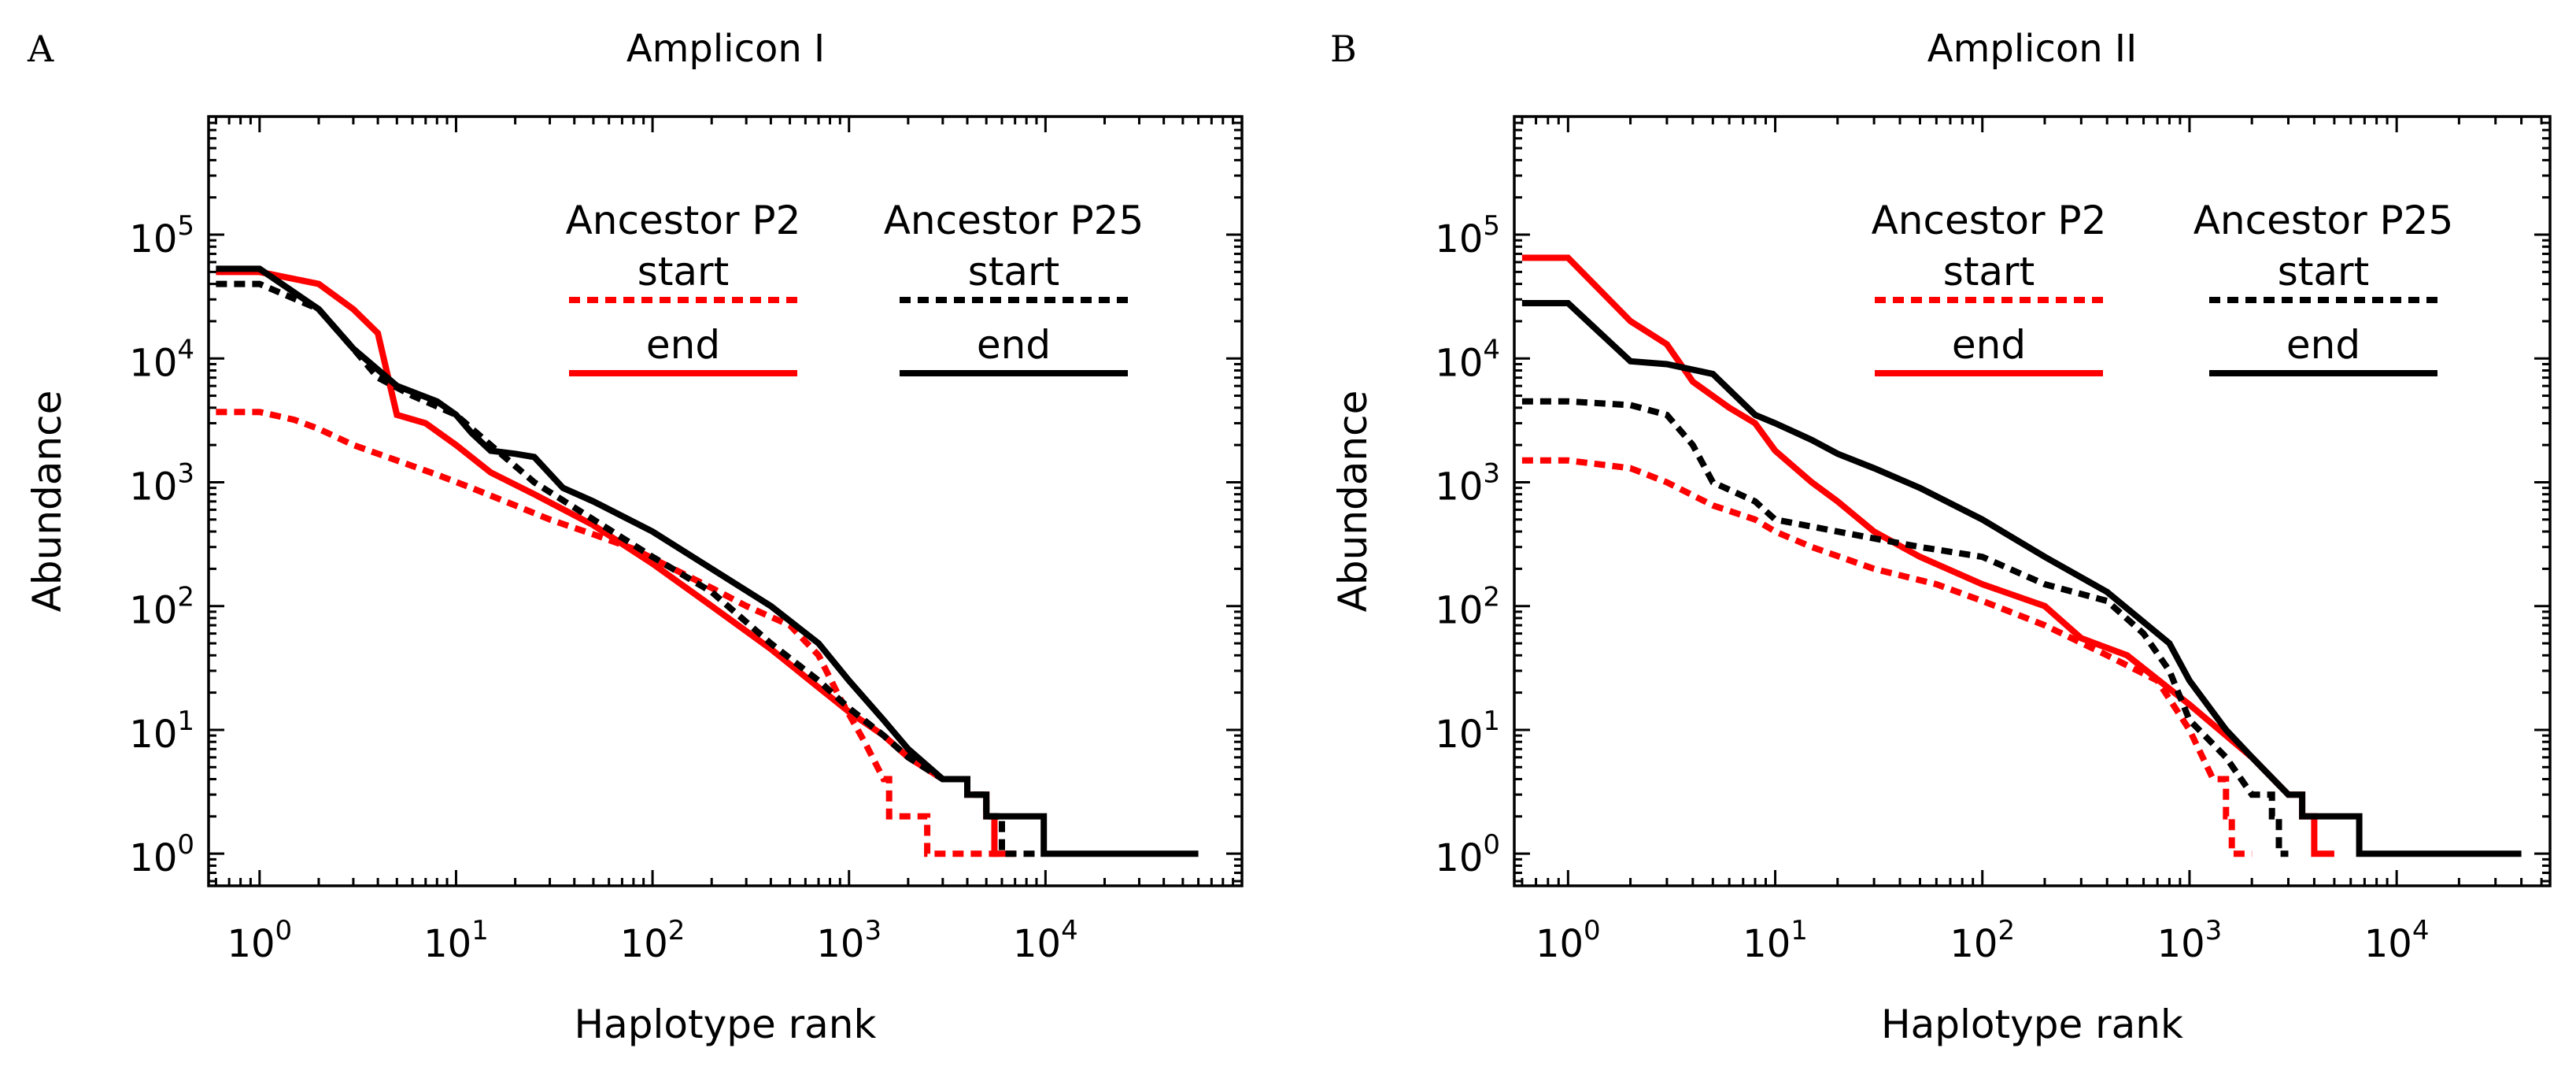 Image resolution: width=2576 pixels, height=1074 pixels. I want to click on panel-label: A, so click(40, 49).